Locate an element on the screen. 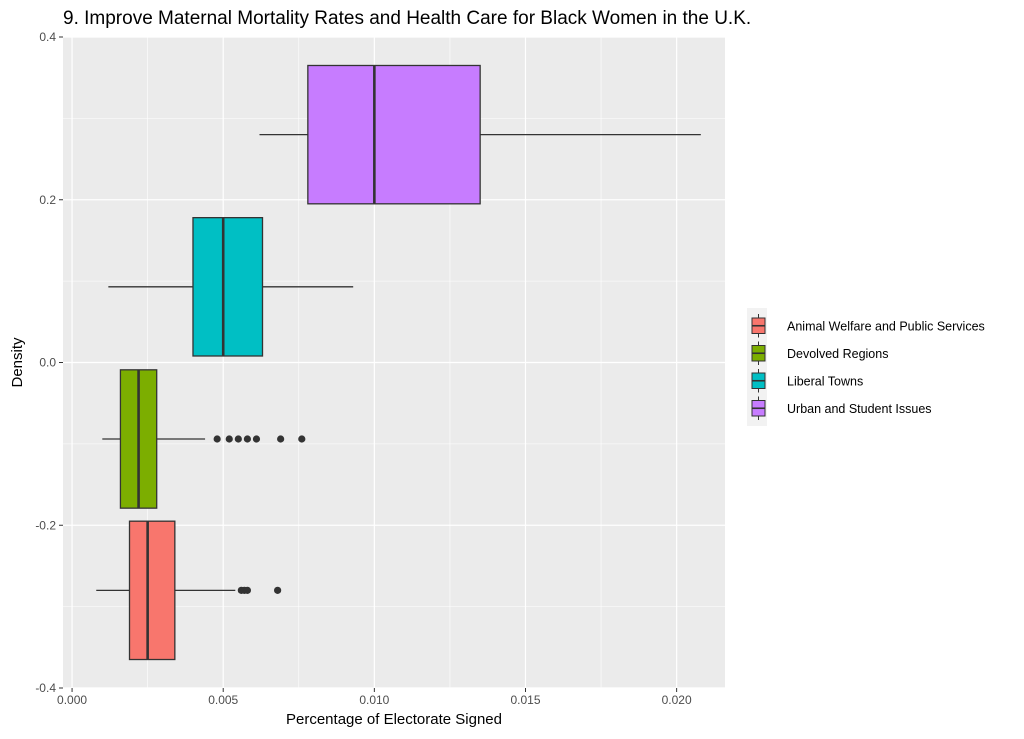 The image size is (1024, 739). legend-item-2: Liberal Towns is located at coordinates (806, 381).